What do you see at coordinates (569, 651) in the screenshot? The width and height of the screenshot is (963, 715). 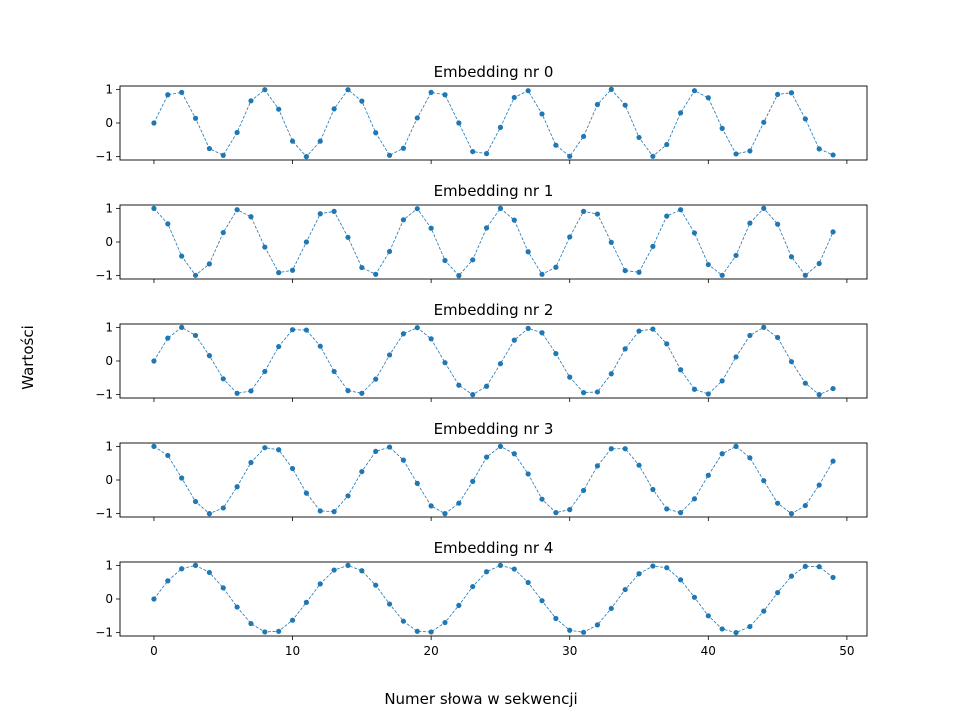 I see `x-tick-label: 30` at bounding box center [569, 651].